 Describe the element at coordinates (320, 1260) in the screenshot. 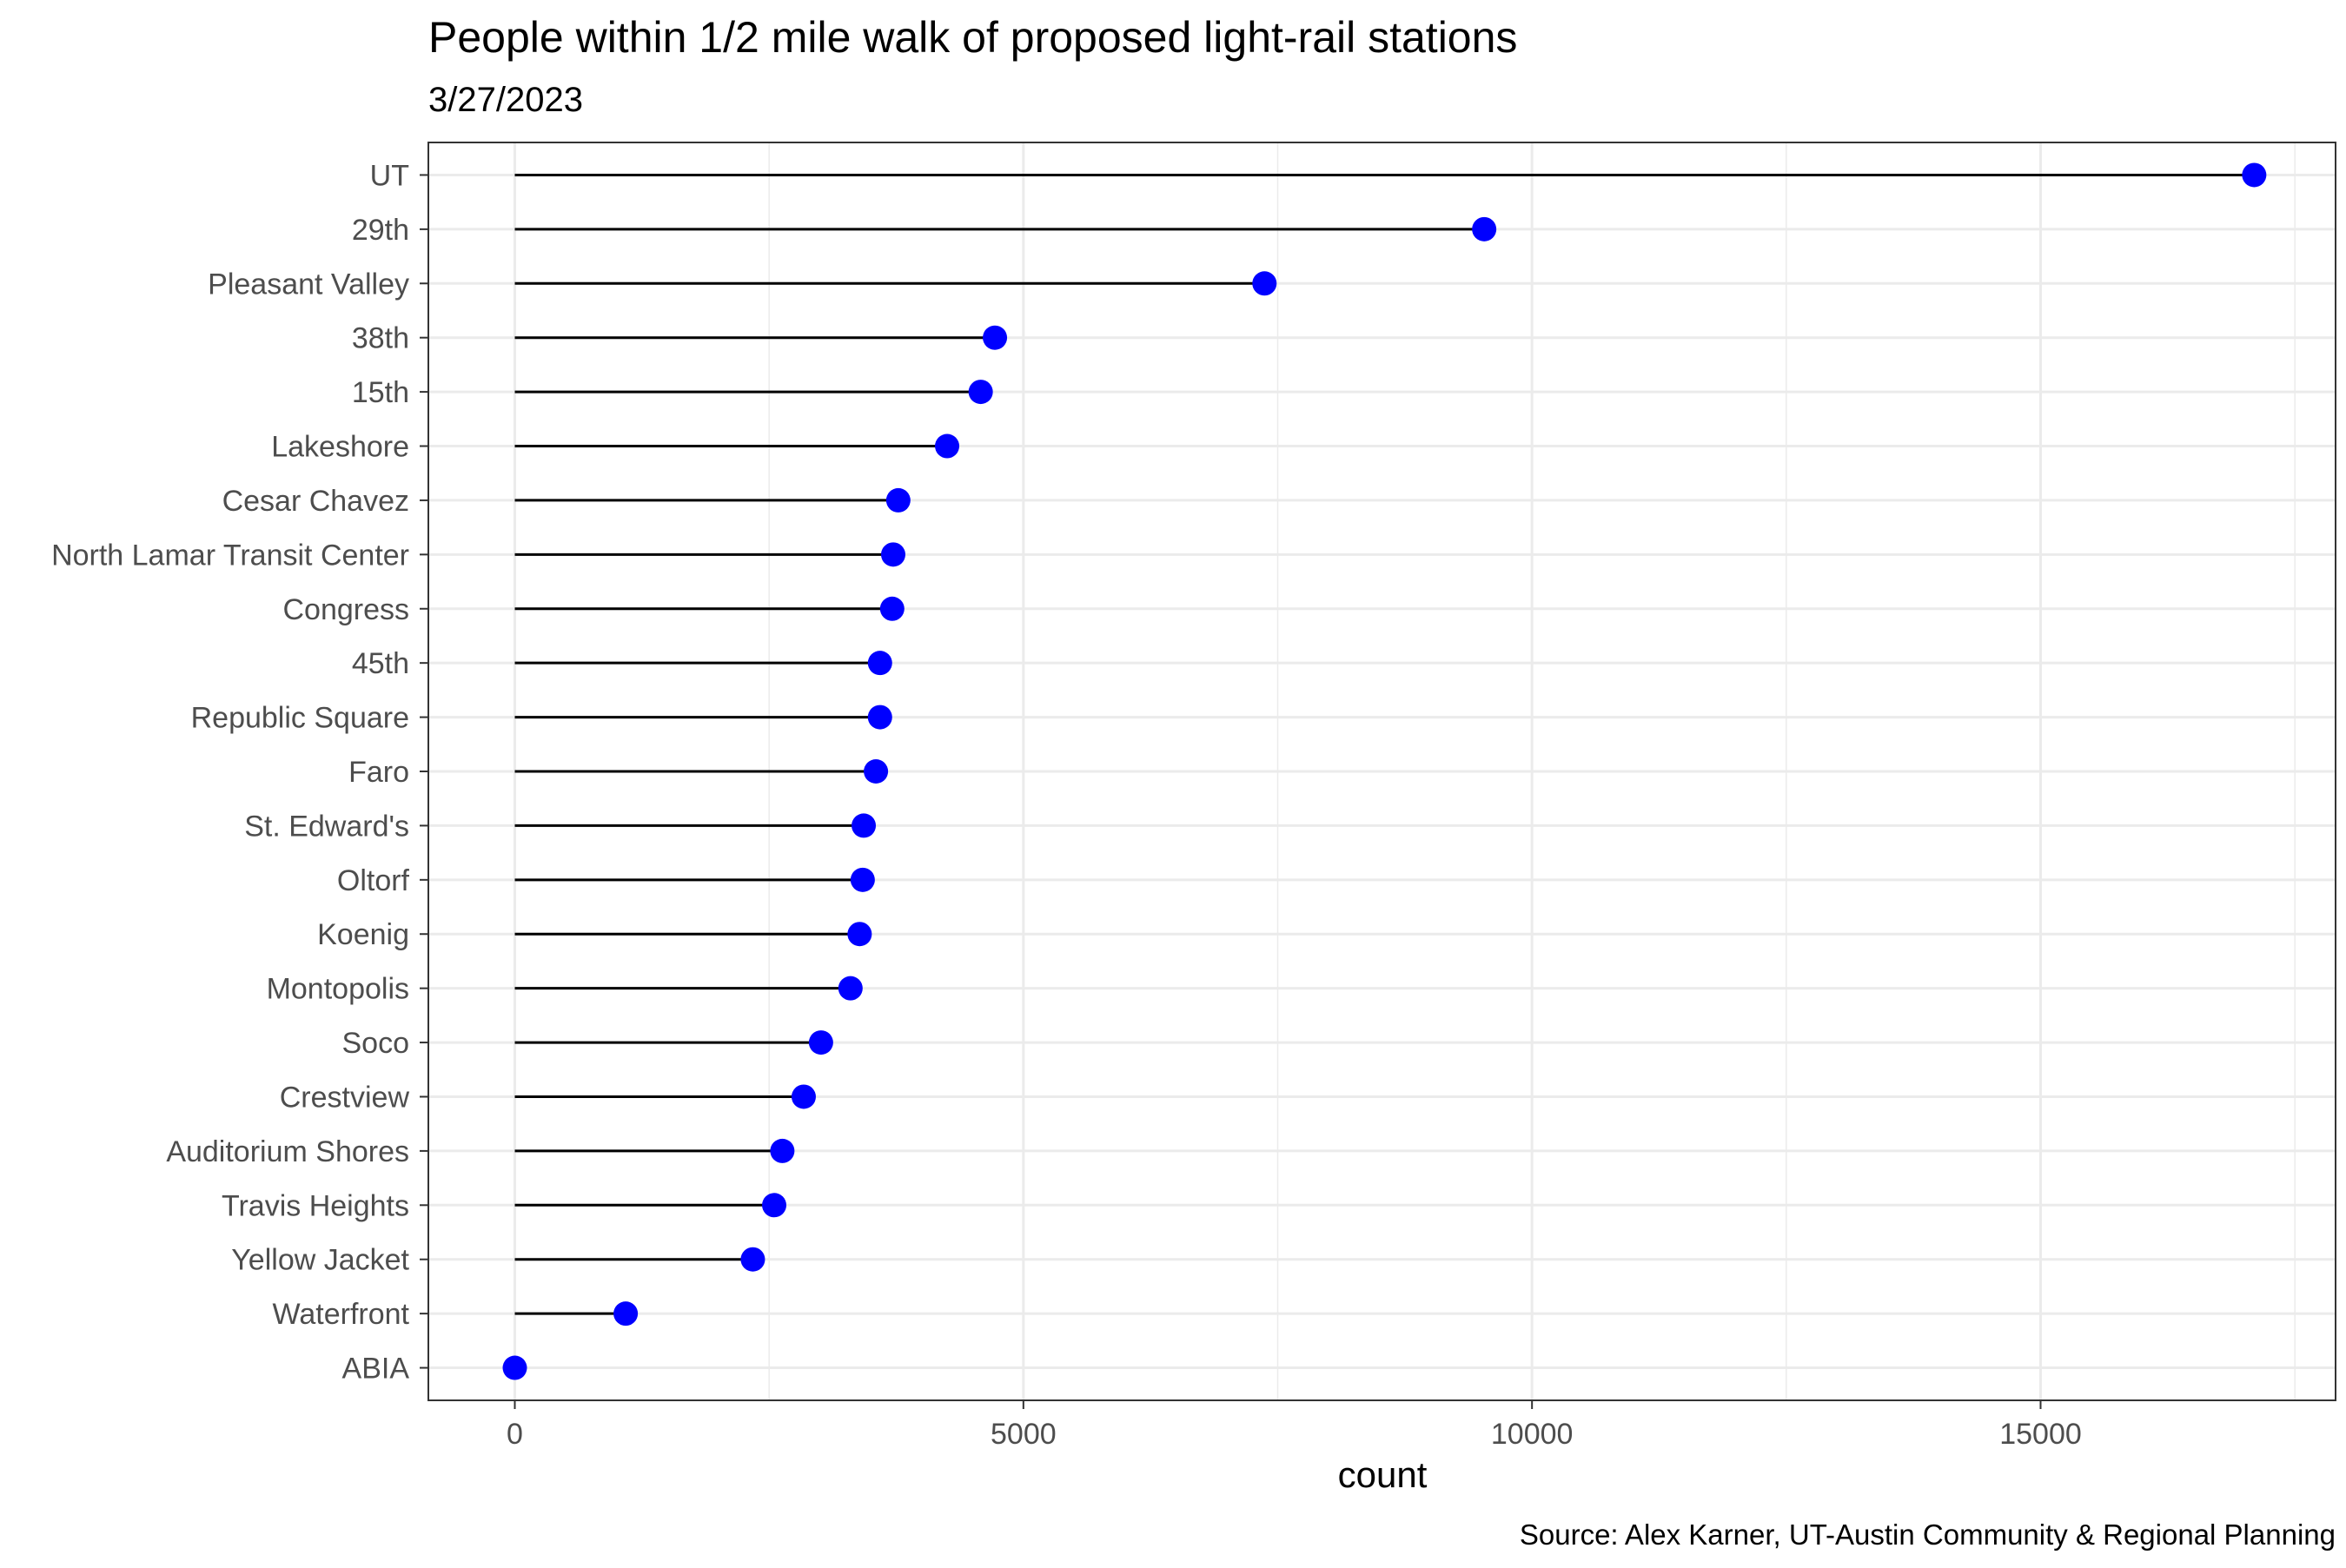

I see `y-tick-label: Yellow Jacket` at that location.